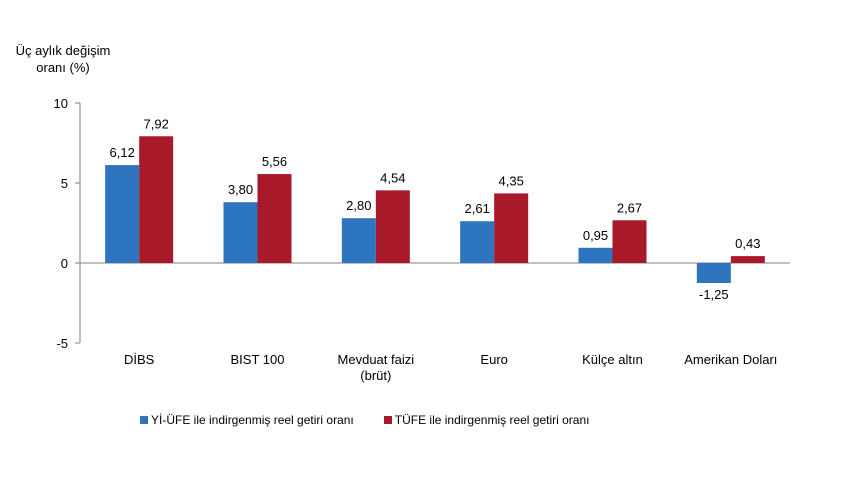 This screenshot has width=850, height=478. What do you see at coordinates (122, 152) in the screenshot?
I see `data-label: 6,12` at bounding box center [122, 152].